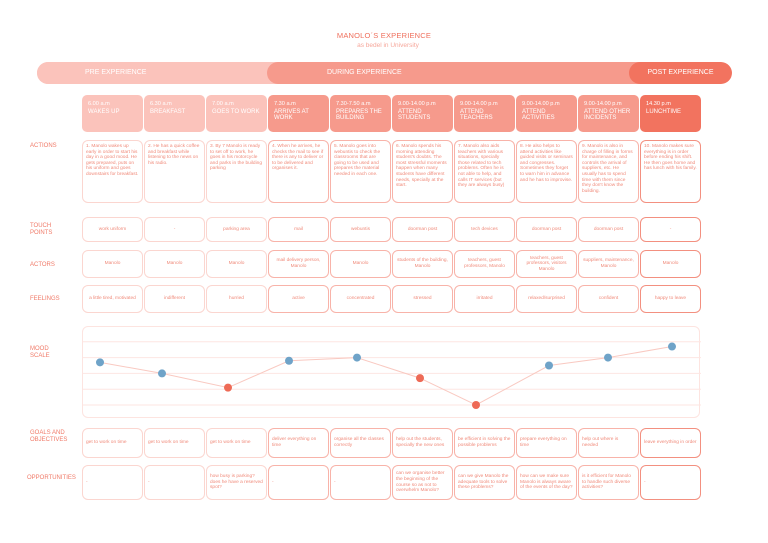  I want to click on actor-card: Manolo, so click(174, 264).